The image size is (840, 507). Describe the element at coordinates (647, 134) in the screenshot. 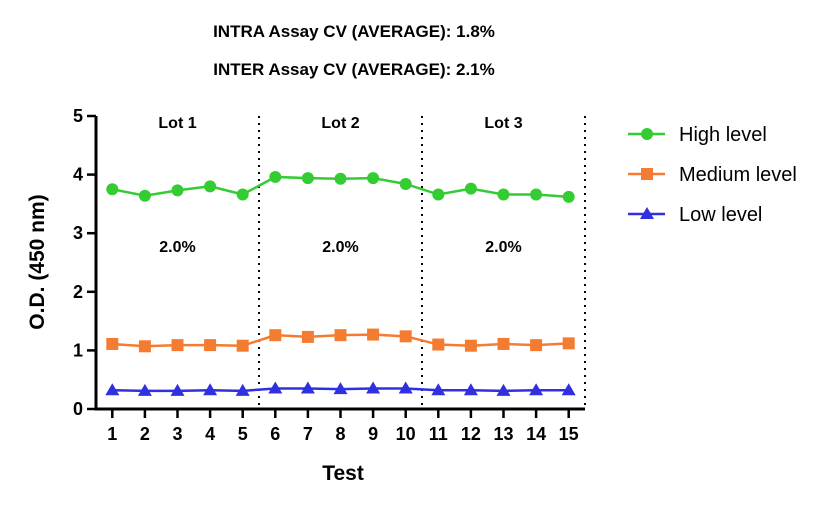

I see `legend-high-level-marker` at that location.